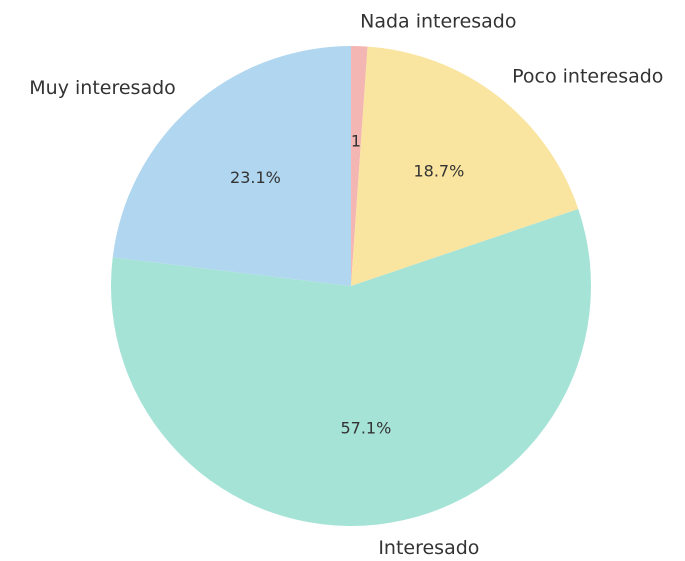 The image size is (685, 561). What do you see at coordinates (428, 548) in the screenshot?
I see `slice-label: Interesado` at bounding box center [428, 548].